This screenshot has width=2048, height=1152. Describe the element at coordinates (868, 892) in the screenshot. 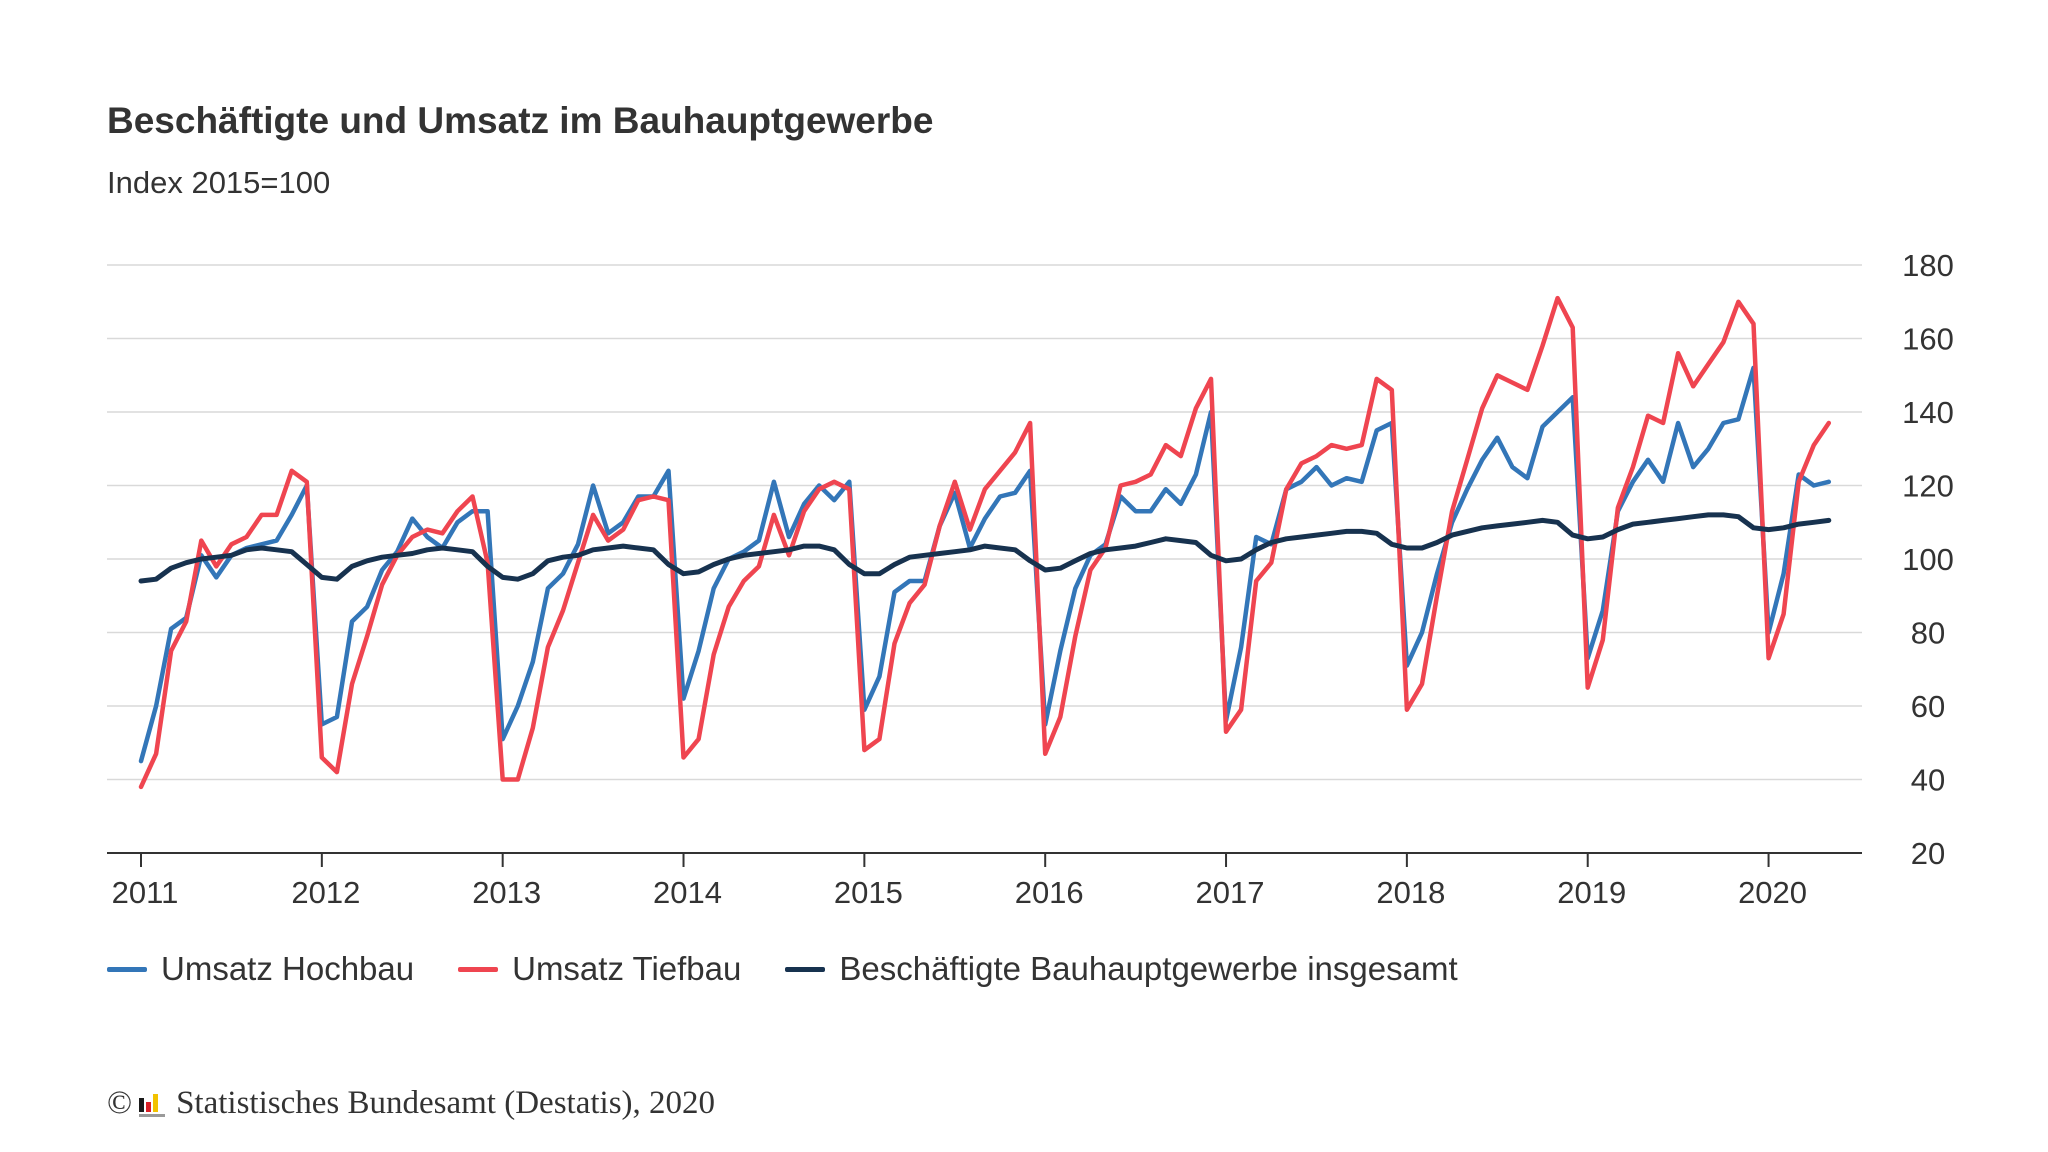

I see `x-tick-label: 2015` at that location.